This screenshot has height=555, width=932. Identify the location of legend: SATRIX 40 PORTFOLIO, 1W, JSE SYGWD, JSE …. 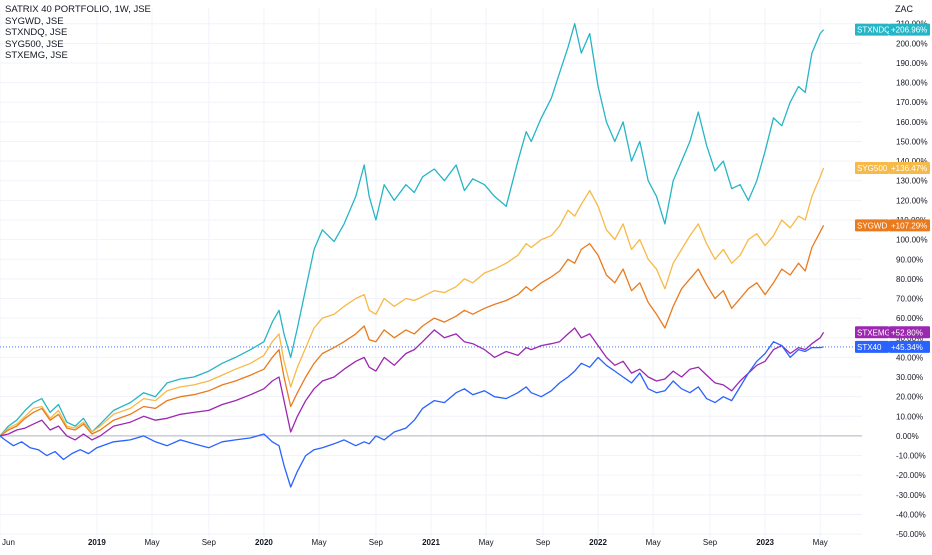
(78, 33).